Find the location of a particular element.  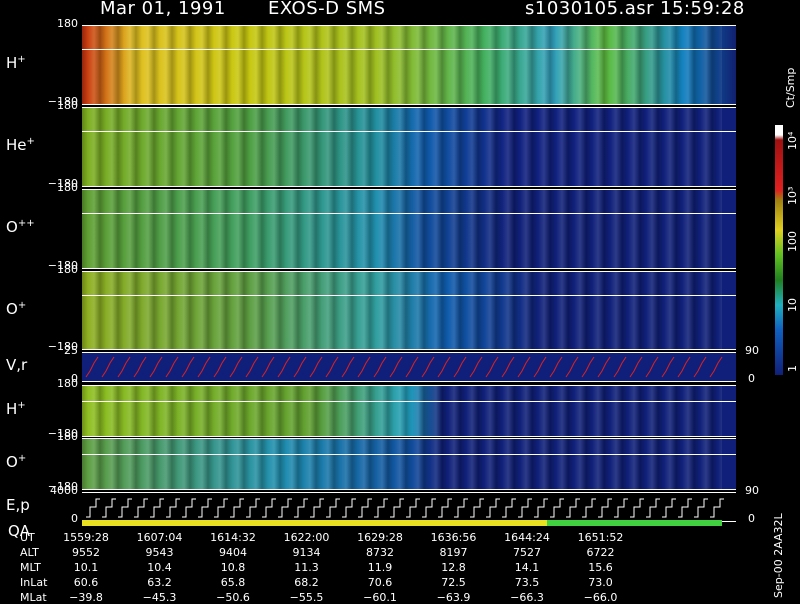

colorbar is located at coordinates (779, 250).